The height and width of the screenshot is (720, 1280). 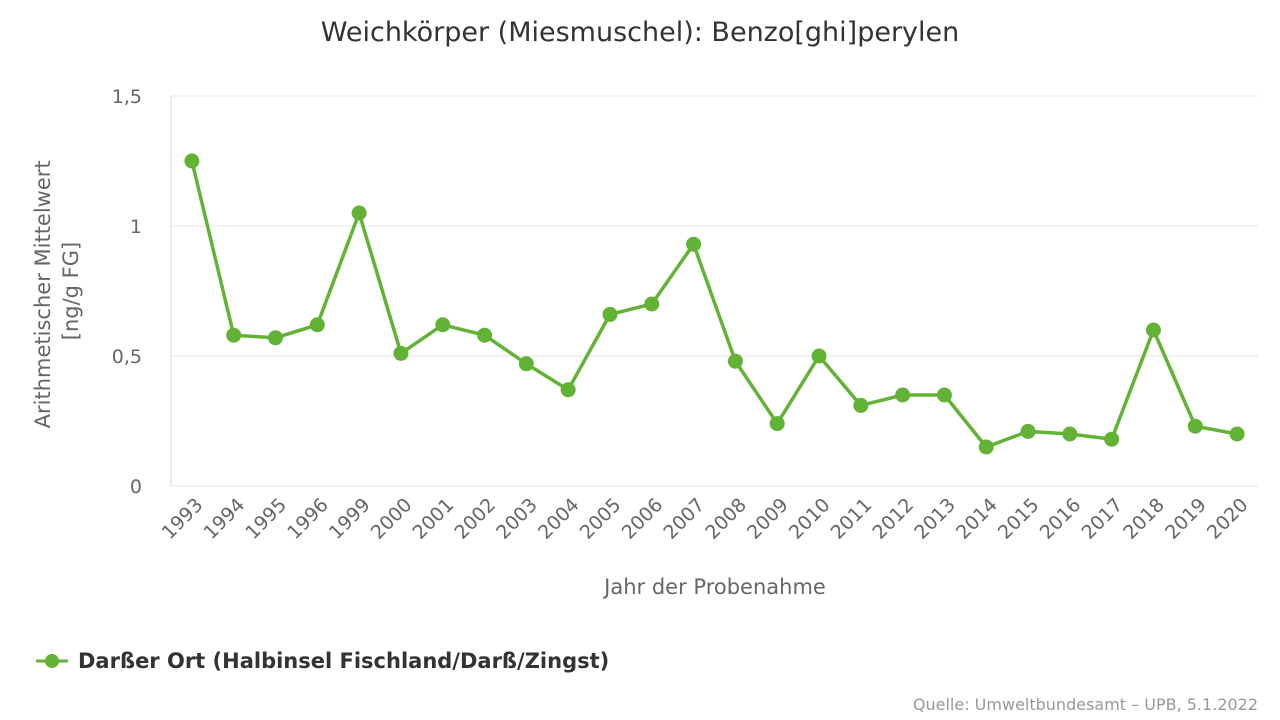 What do you see at coordinates (684, 519) in the screenshot?
I see `x-tick-label: 2007` at bounding box center [684, 519].